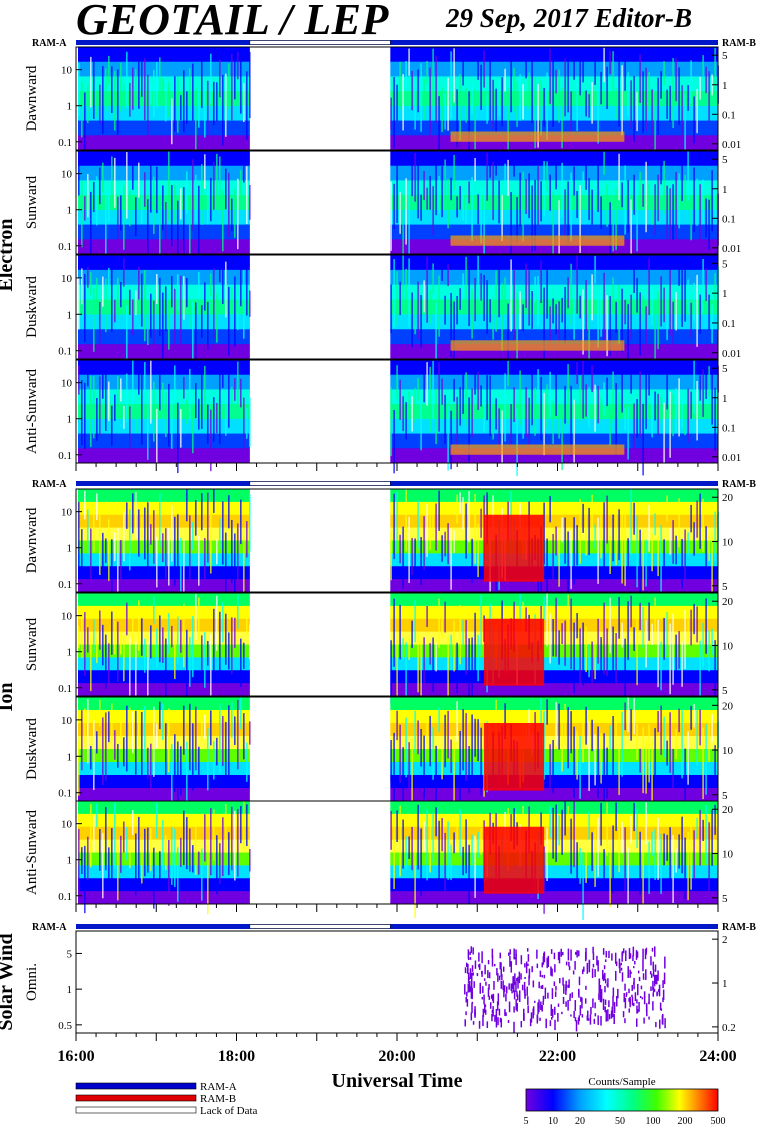 Image resolution: width=762 pixels, height=1128 pixels. Describe the element at coordinates (398, 315) in the screenshot. I see `spectrogram-panel` at that location.